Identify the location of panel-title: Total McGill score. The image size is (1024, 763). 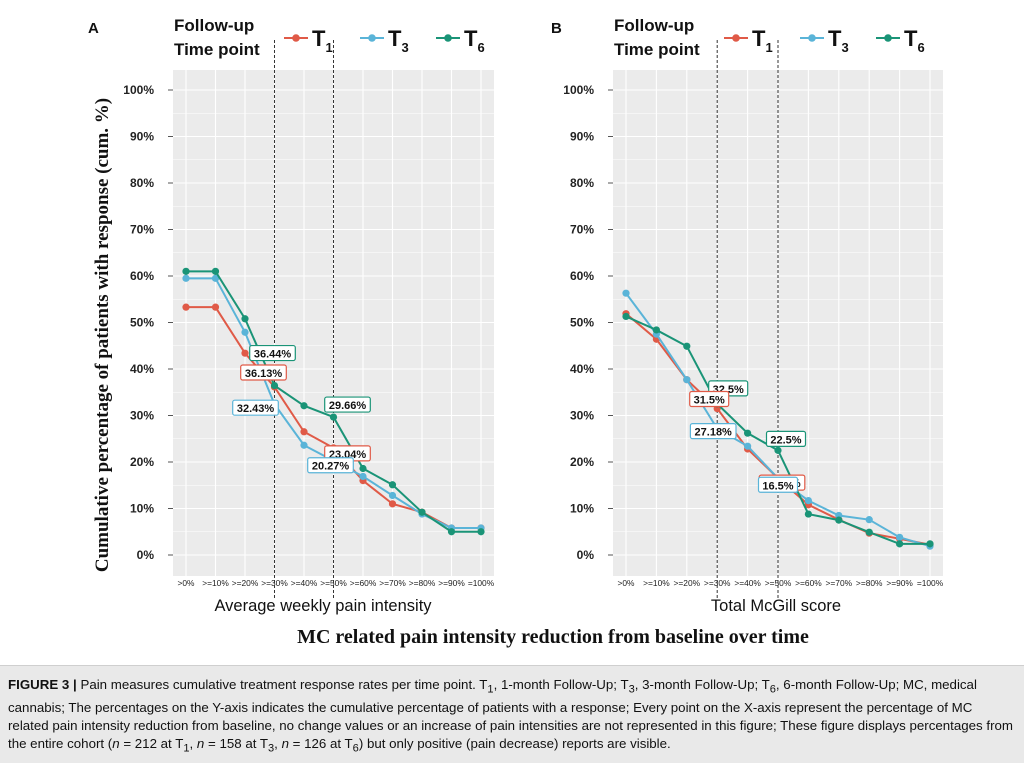
(776, 606).